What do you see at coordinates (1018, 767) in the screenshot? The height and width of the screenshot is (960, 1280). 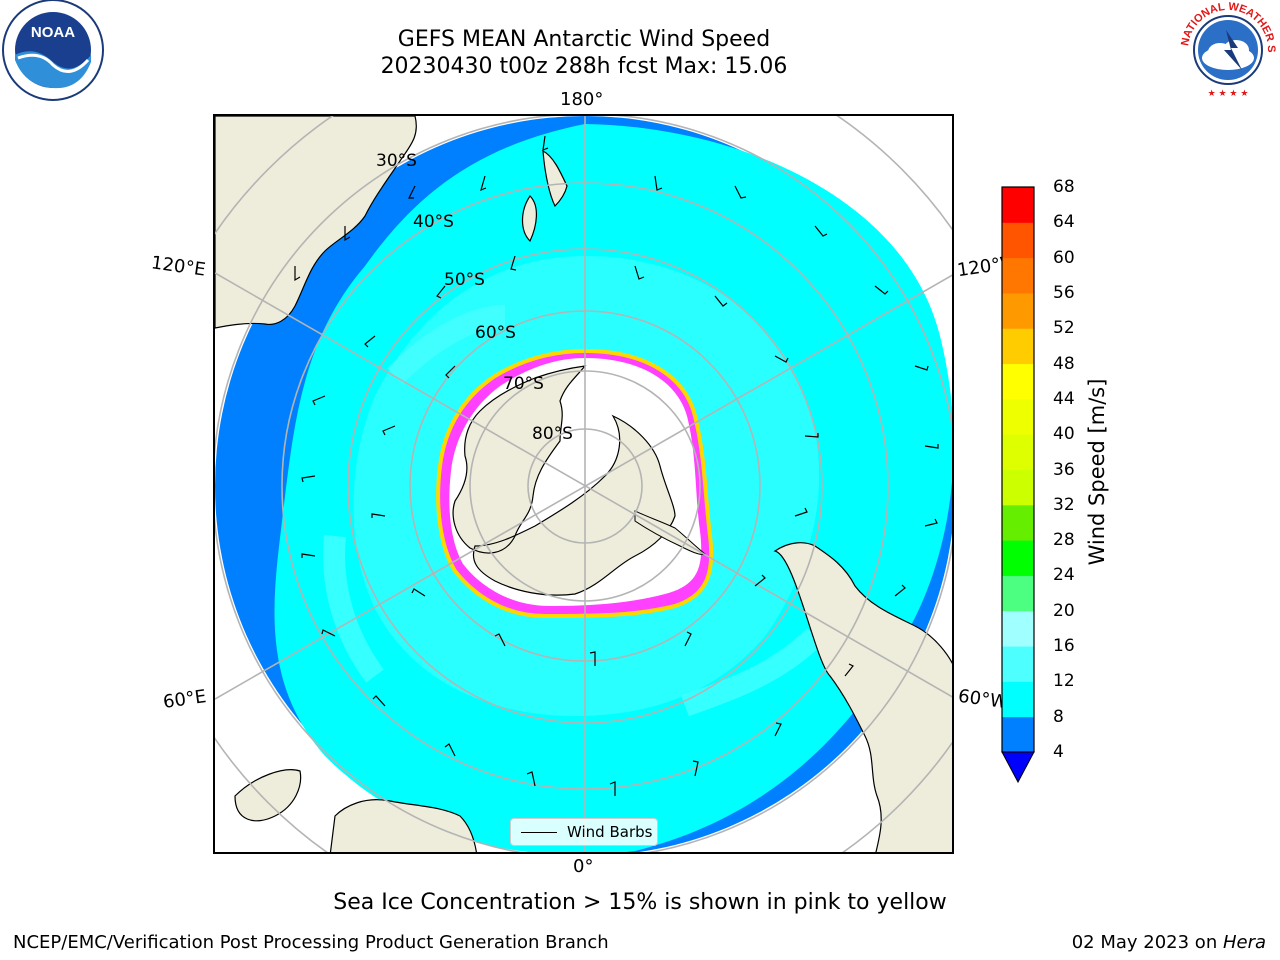 I see `colorbar-under-arrow` at bounding box center [1018, 767].